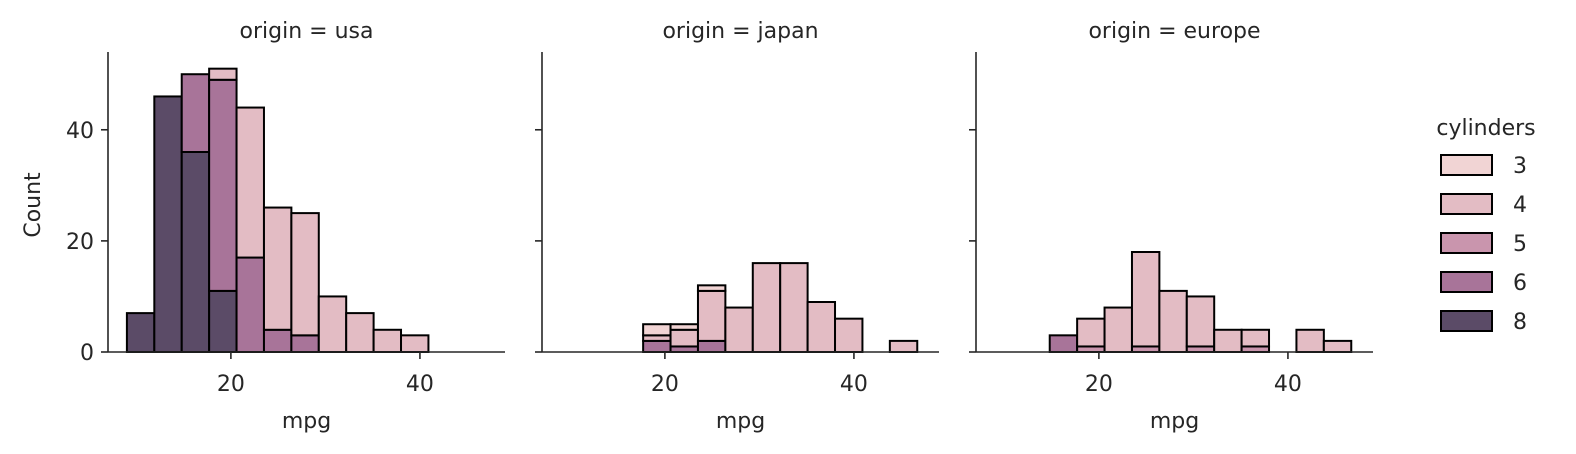 Image resolution: width=1576 pixels, height=454 pixels. What do you see at coordinates (80, 242) in the screenshot?
I see `y-tick-label: 20` at bounding box center [80, 242].